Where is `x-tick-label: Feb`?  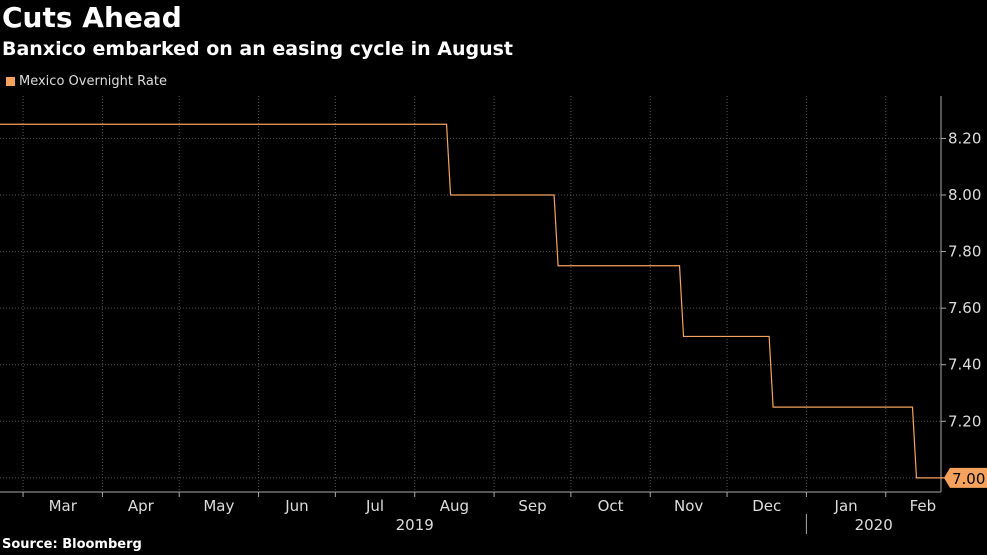
x-tick-label: Feb is located at coordinates (923, 506).